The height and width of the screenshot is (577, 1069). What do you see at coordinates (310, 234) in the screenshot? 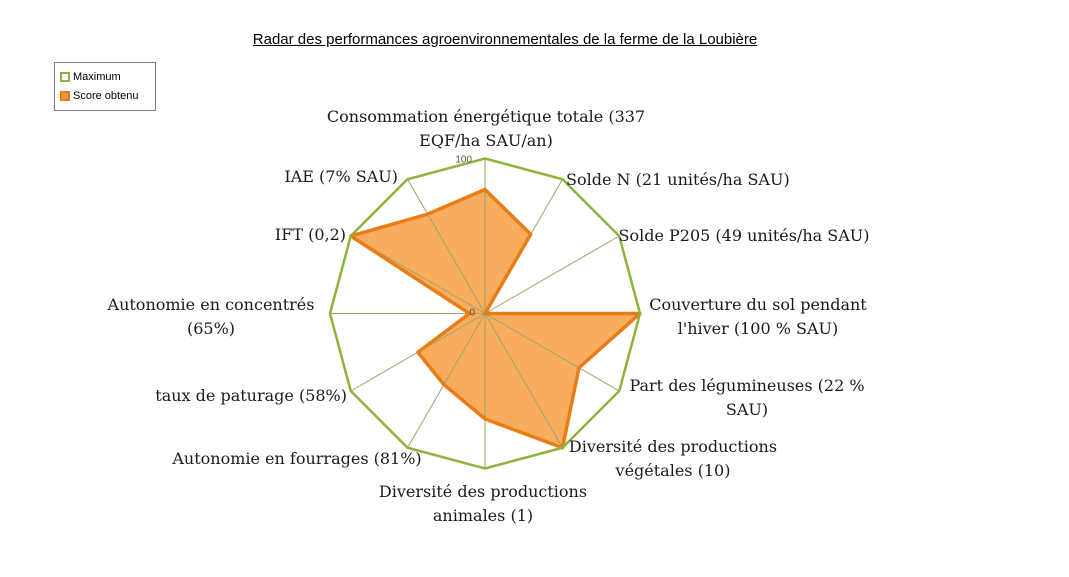
I see `axis-label: IFT (0,2)` at bounding box center [310, 234].